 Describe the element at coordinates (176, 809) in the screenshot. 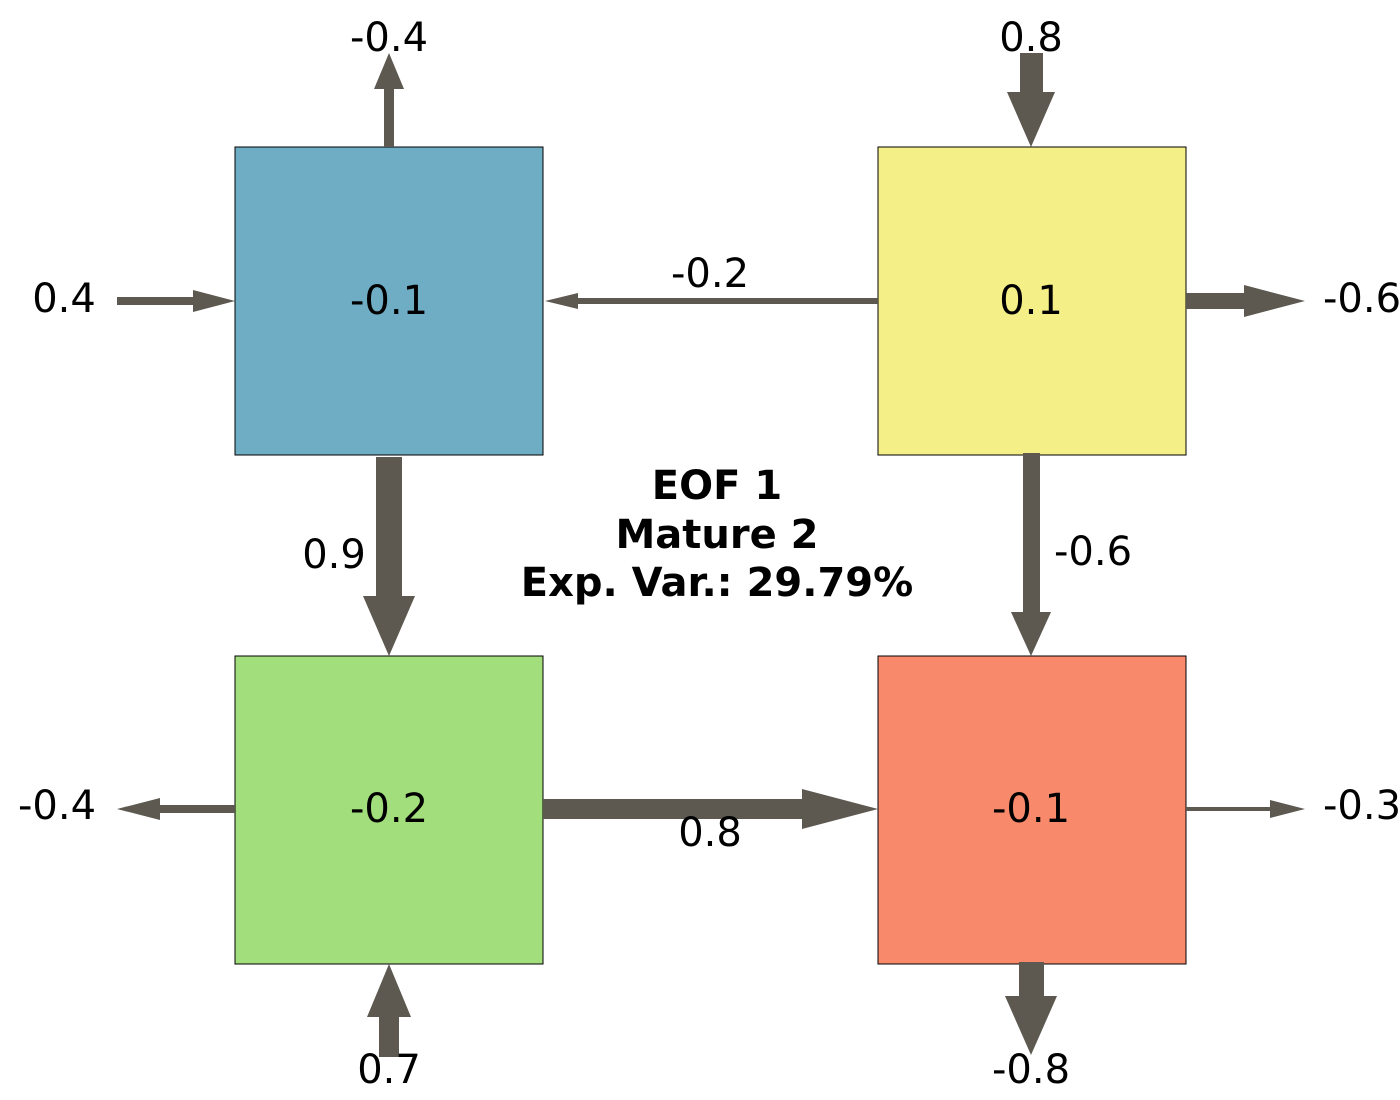

I see `arrow-bottom-left-out-left` at that location.